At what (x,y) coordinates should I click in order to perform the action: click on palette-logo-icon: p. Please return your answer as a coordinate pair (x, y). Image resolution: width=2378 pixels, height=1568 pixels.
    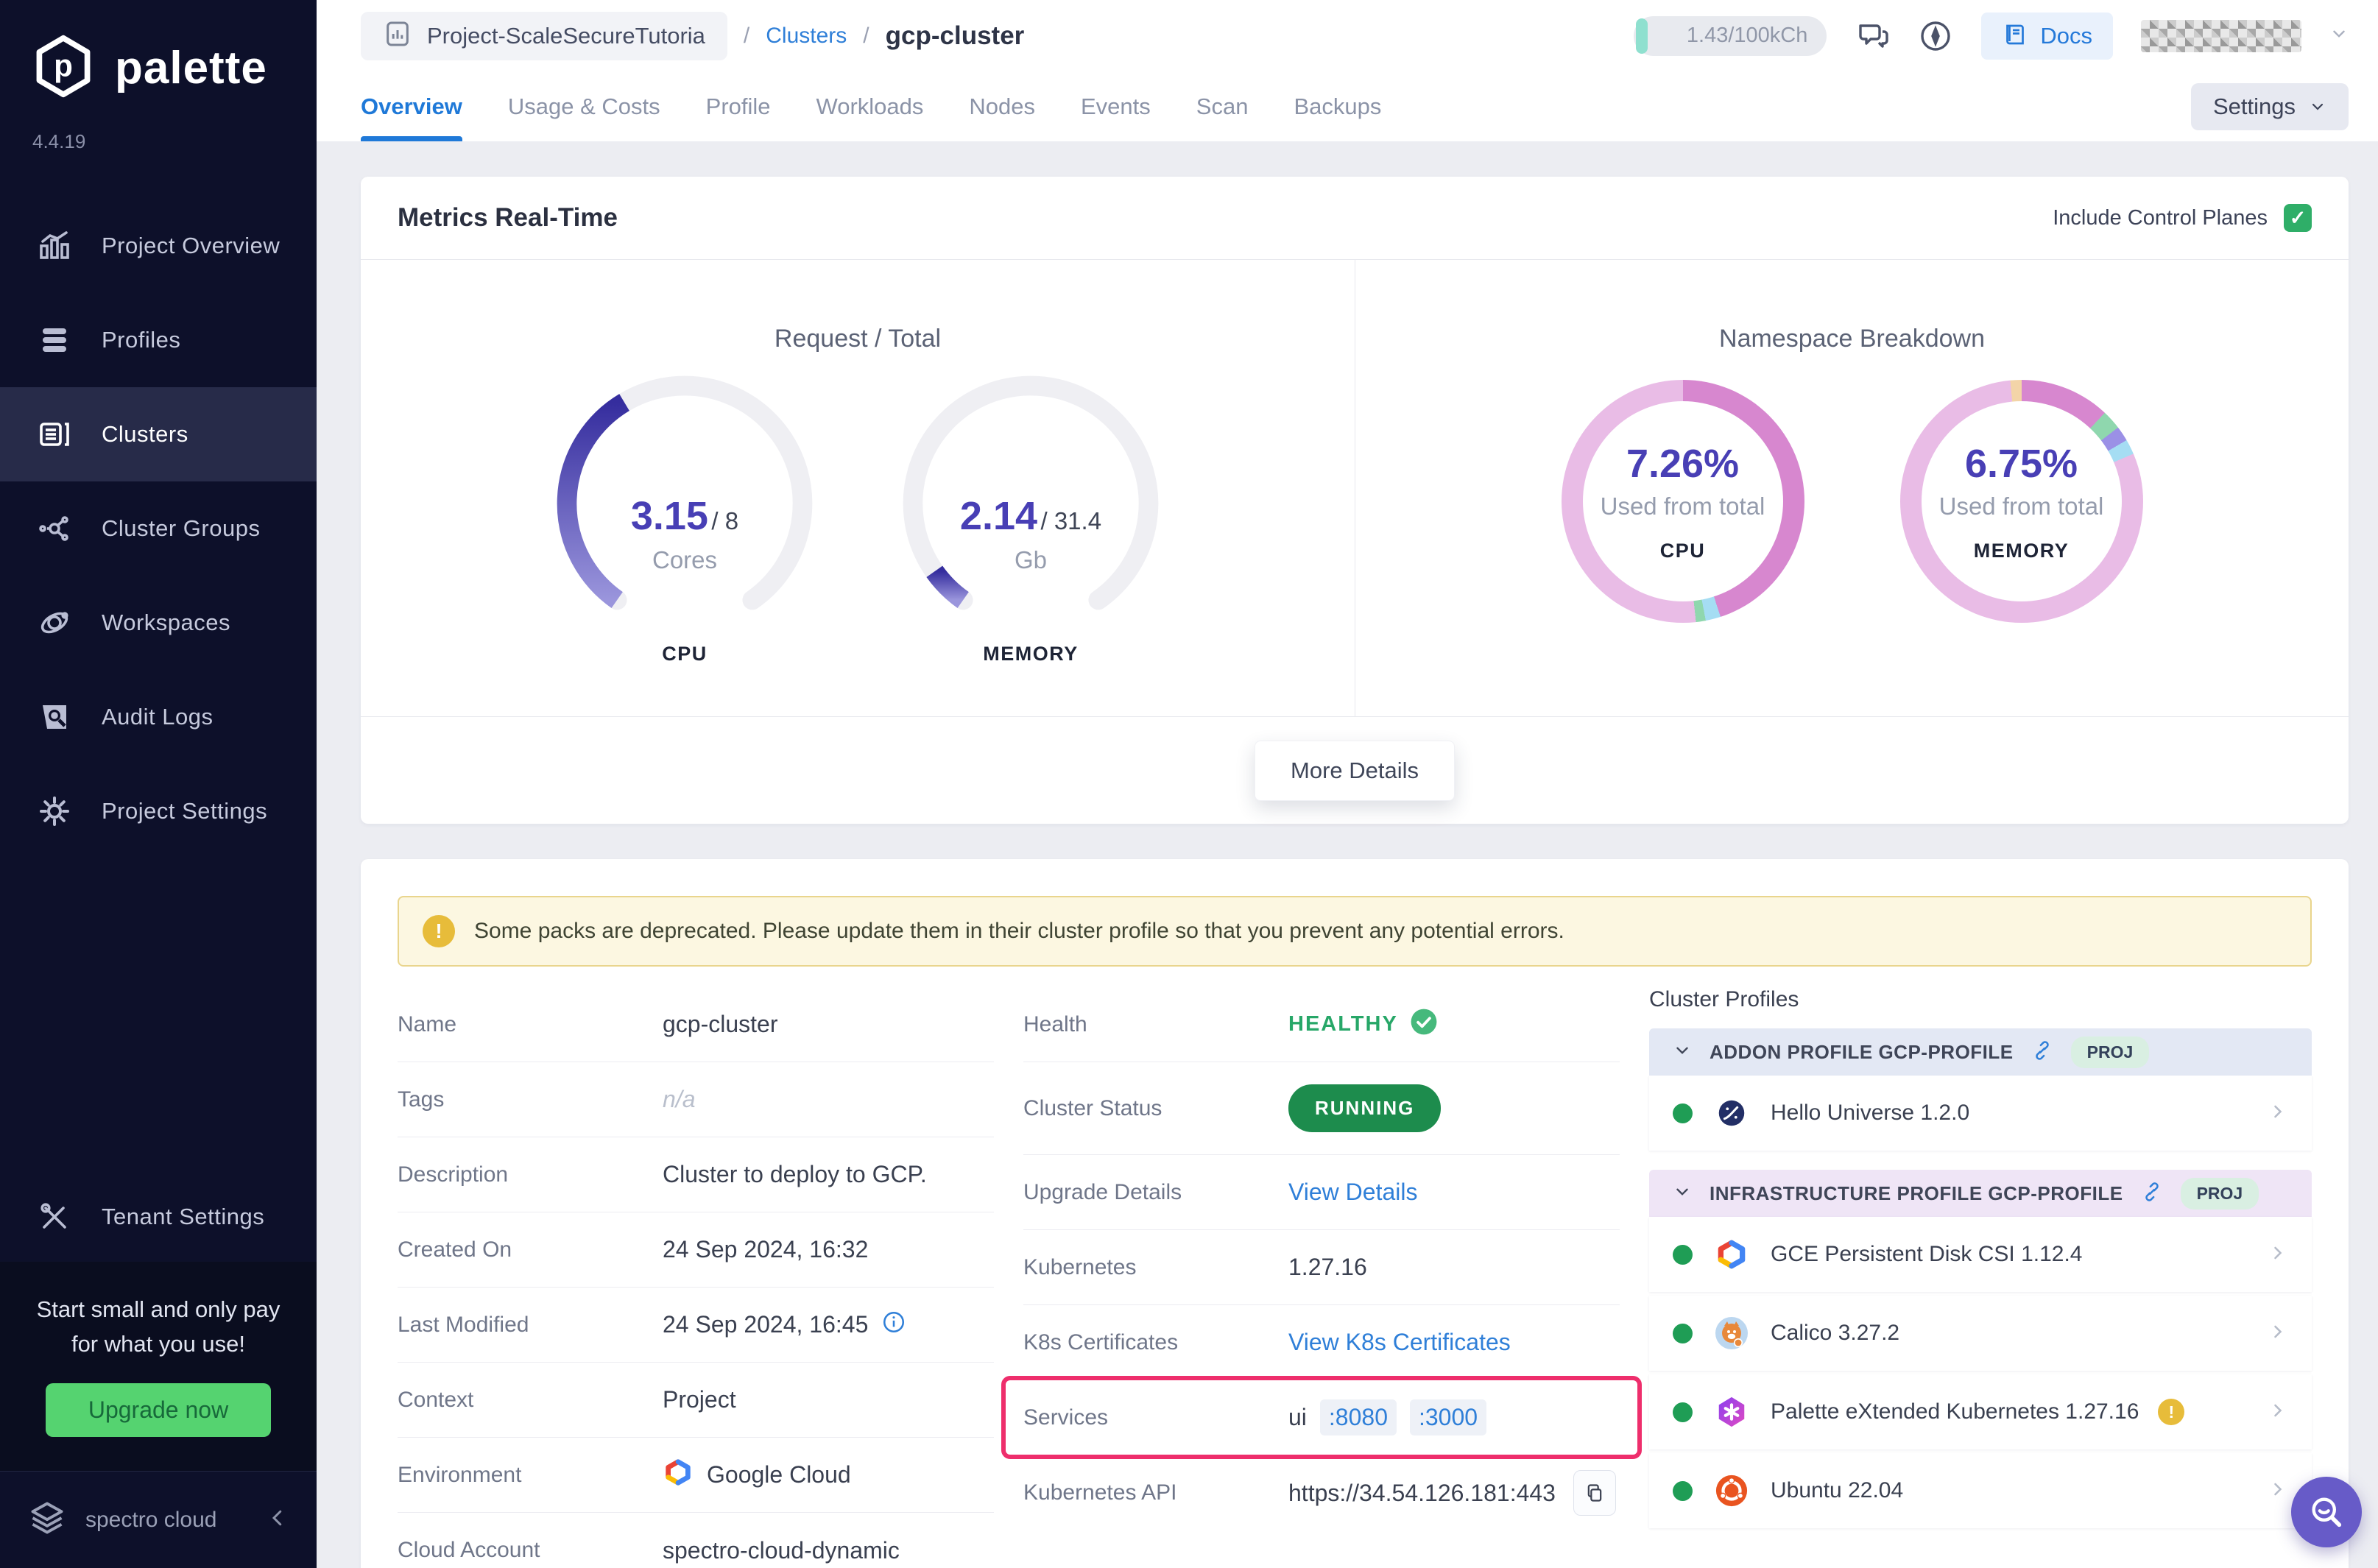
    Looking at the image, I should click on (63, 68).